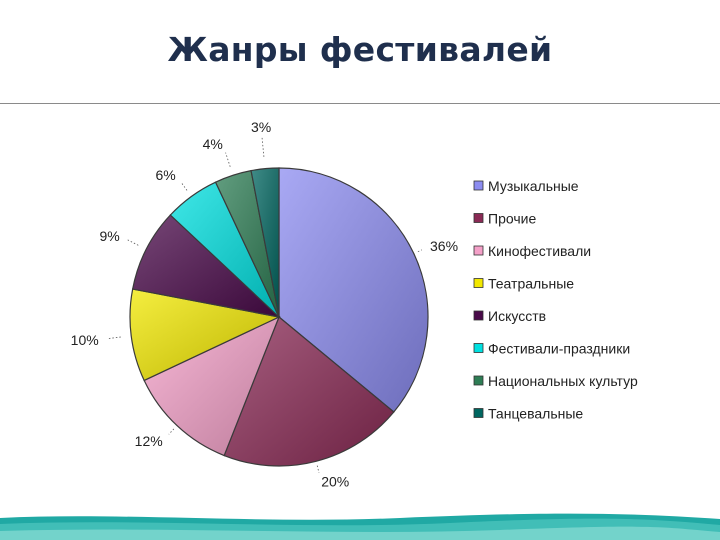 The image size is (720, 540). Describe the element at coordinates (85, 340) in the screenshot. I see `percent-label: 10%` at that location.